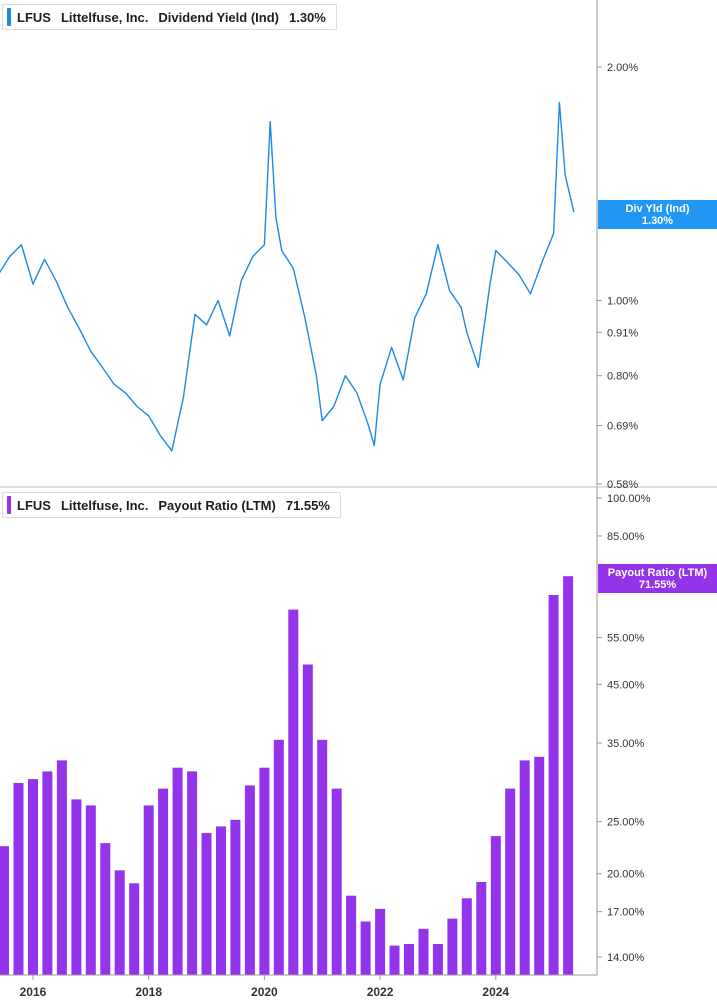 The width and height of the screenshot is (717, 1005). I want to click on payout-swatch-icon, so click(9, 505).